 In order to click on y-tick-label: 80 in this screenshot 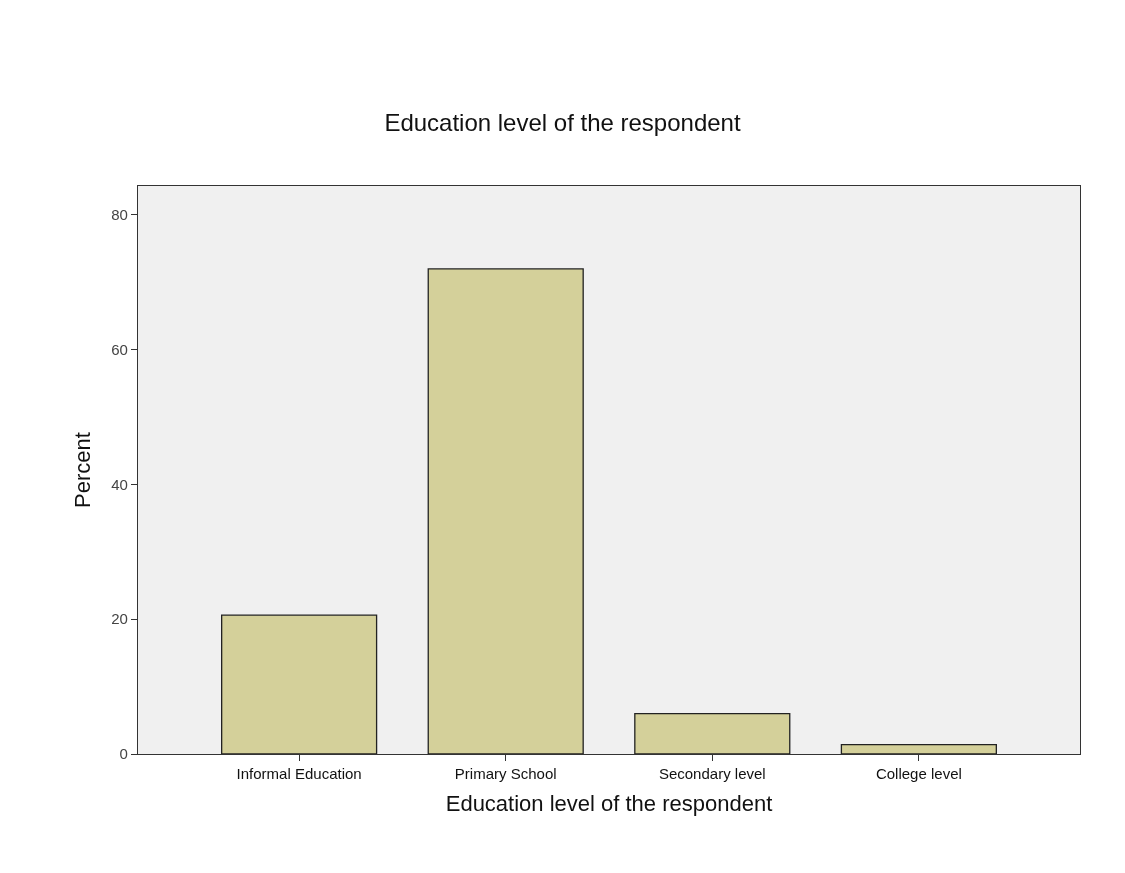, I will do `click(119, 215)`.